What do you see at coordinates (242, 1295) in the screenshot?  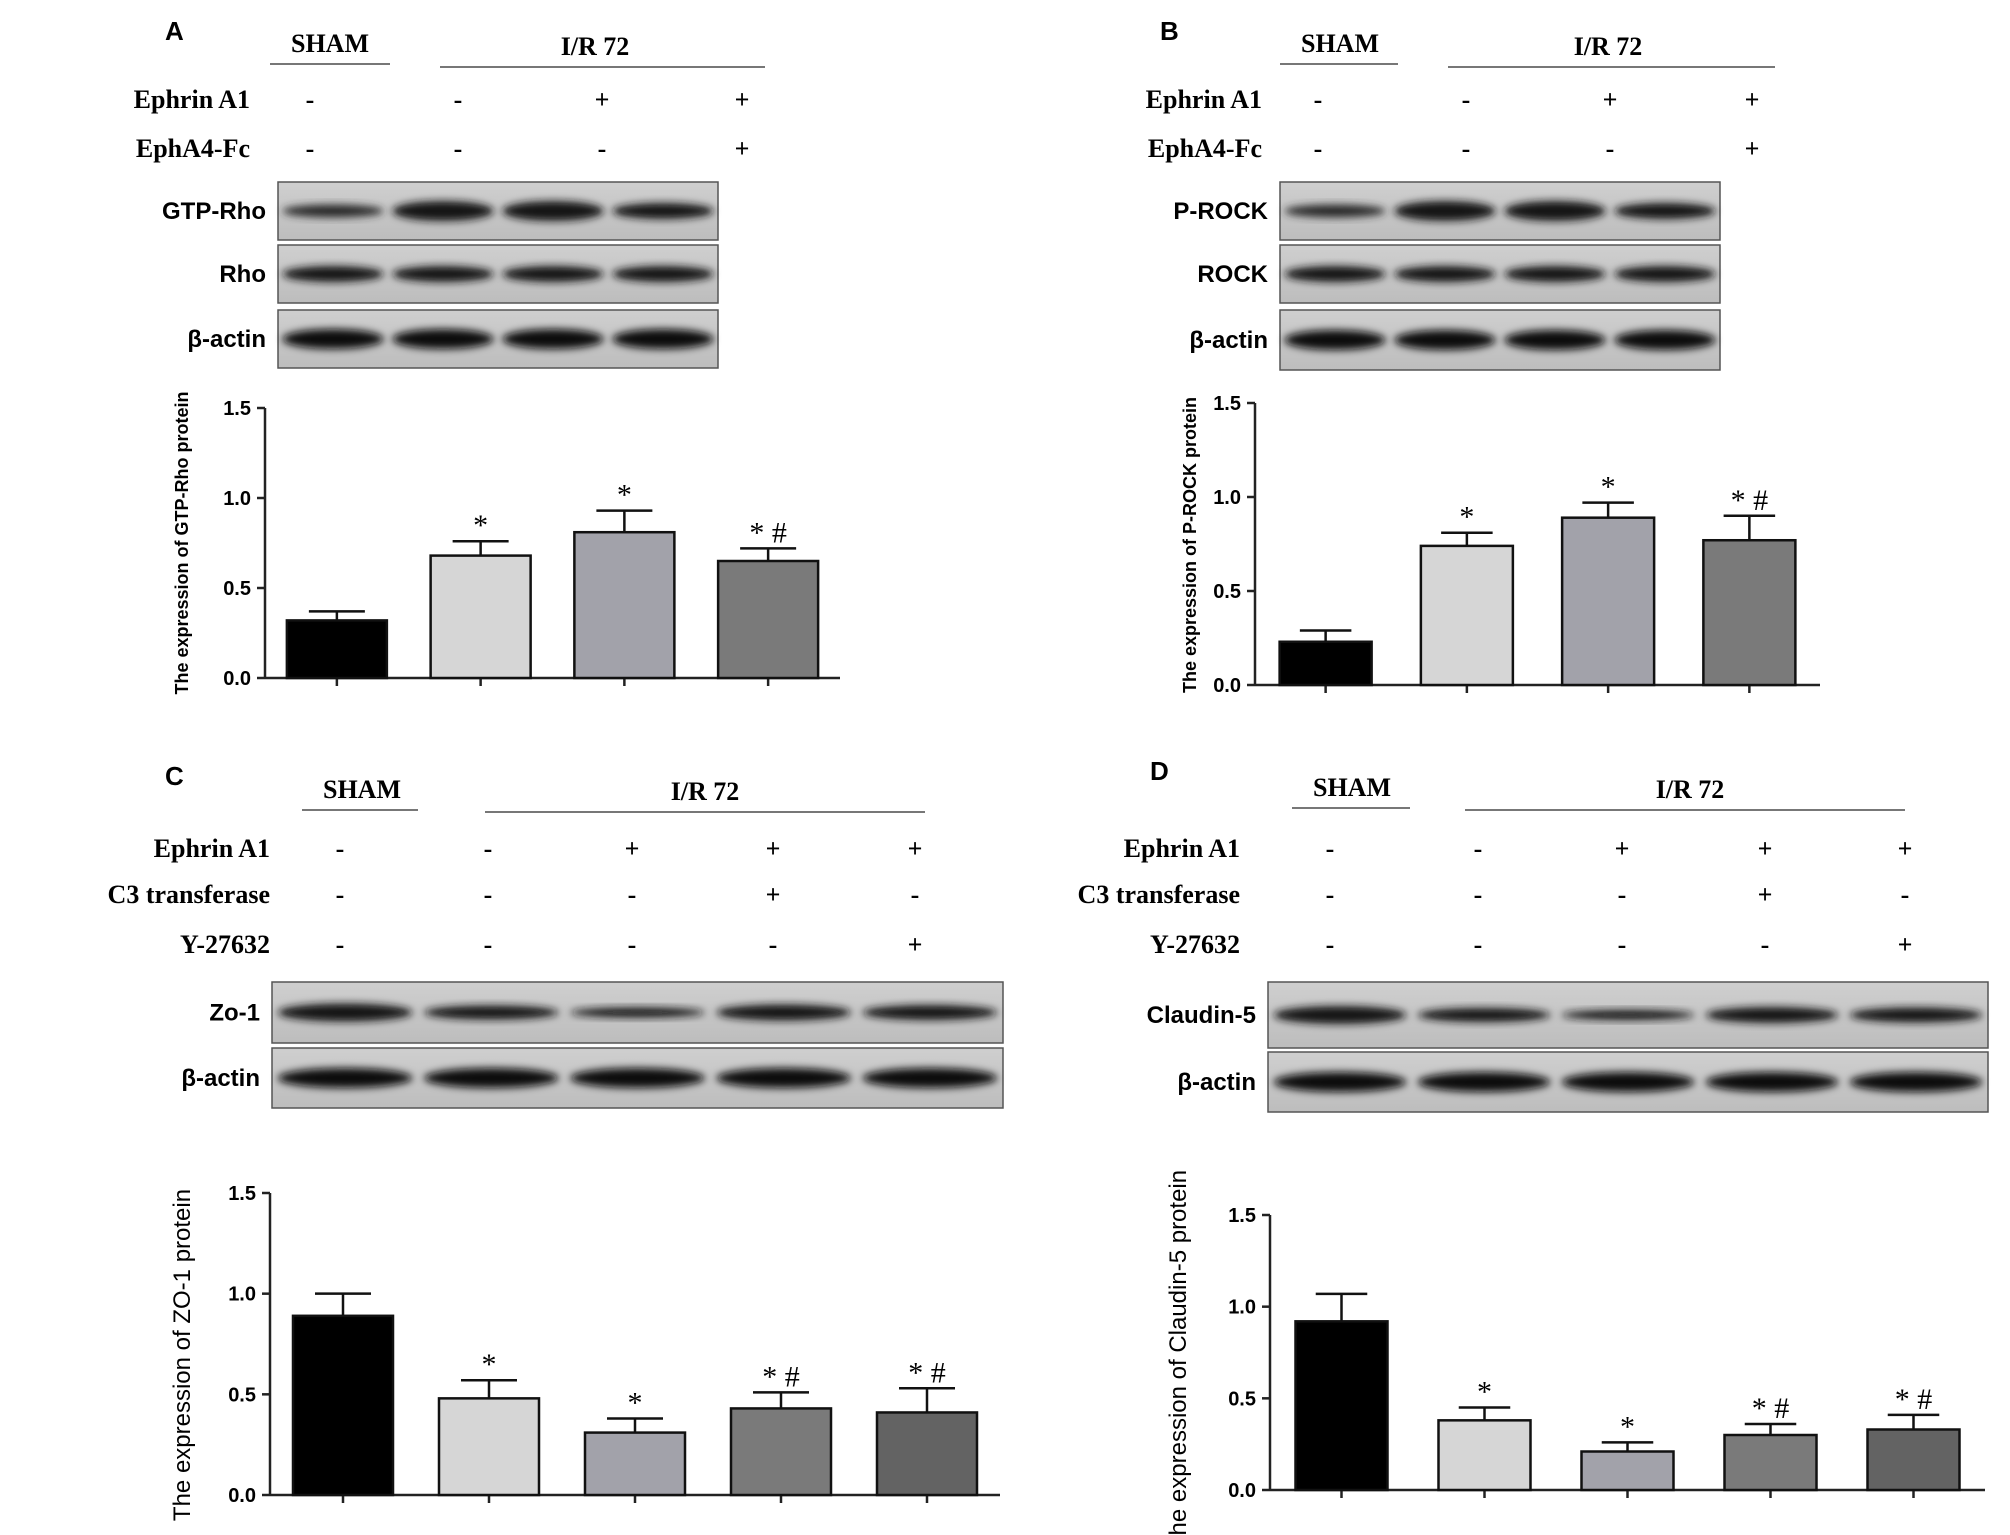 I see `y-tick-label: 1.0` at bounding box center [242, 1295].